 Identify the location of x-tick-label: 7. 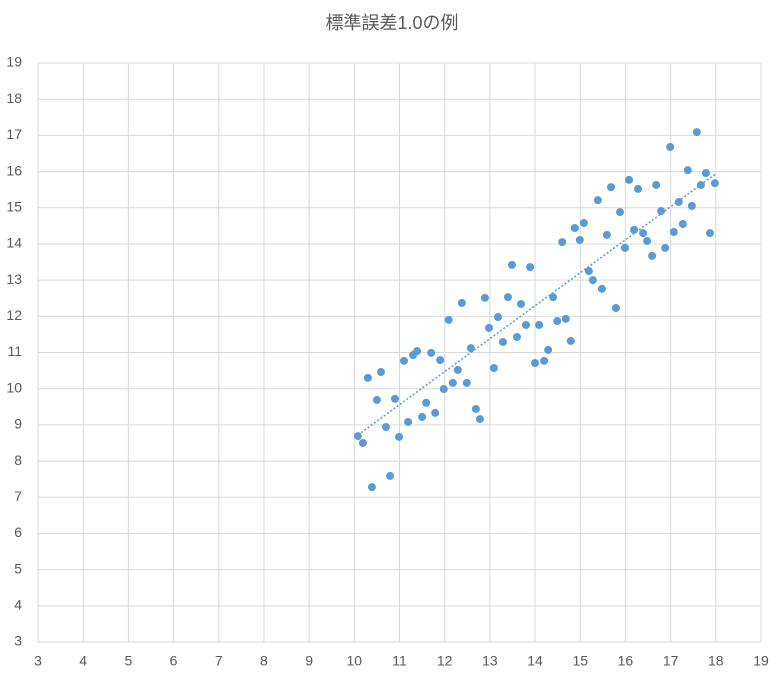
(219, 661).